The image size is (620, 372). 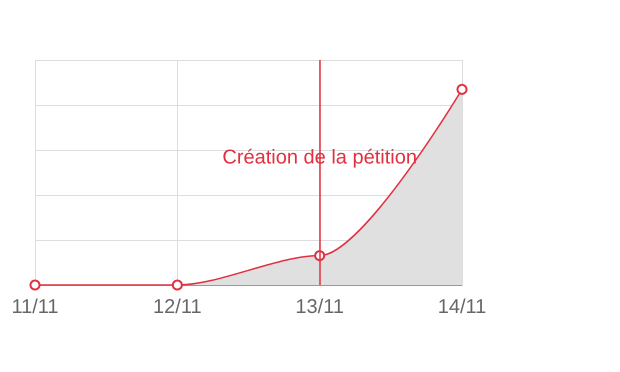 What do you see at coordinates (462, 307) in the screenshot?
I see `x-tick-label: 14/11` at bounding box center [462, 307].